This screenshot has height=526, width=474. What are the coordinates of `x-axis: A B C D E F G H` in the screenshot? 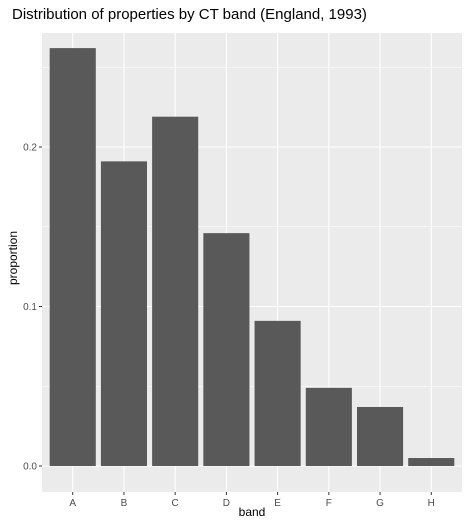 It's located at (252, 500).